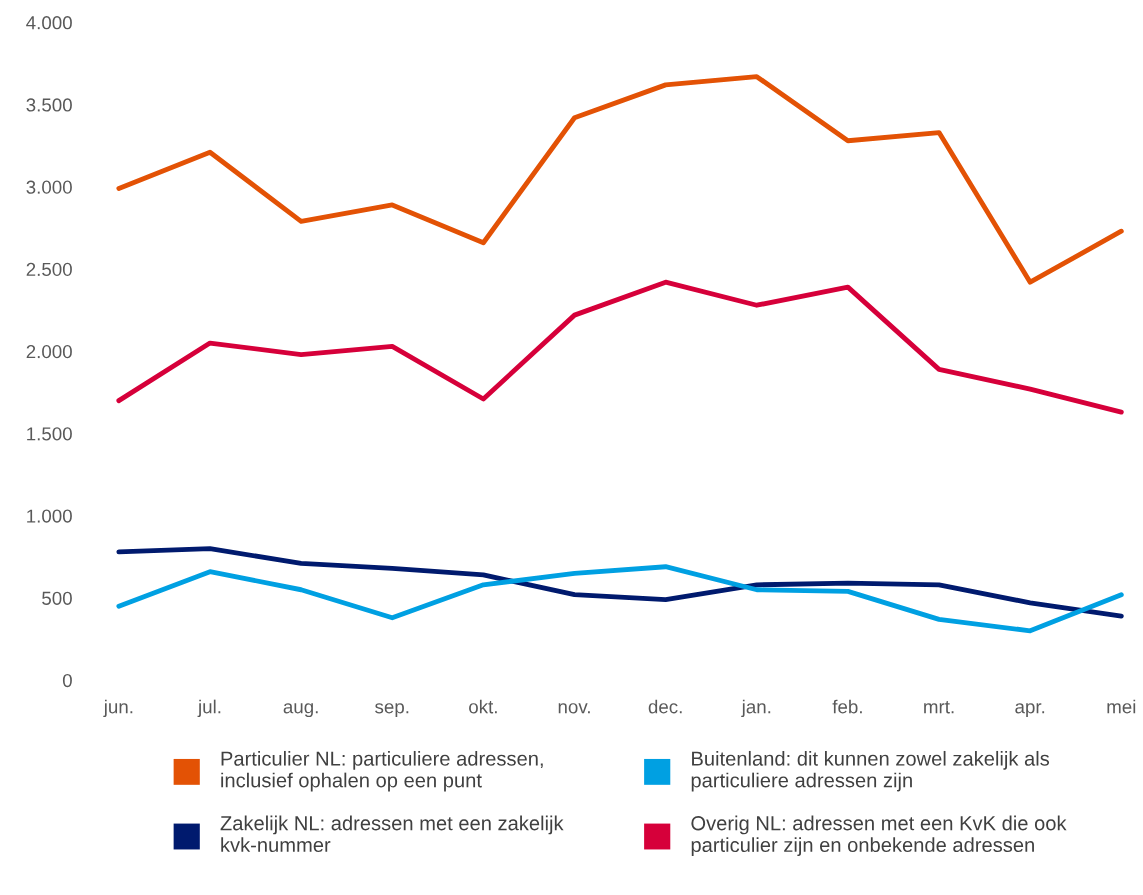 This screenshot has width=1143, height=895. Describe the element at coordinates (49, 23) in the screenshot. I see `y-tick-label: 4.000` at that location.